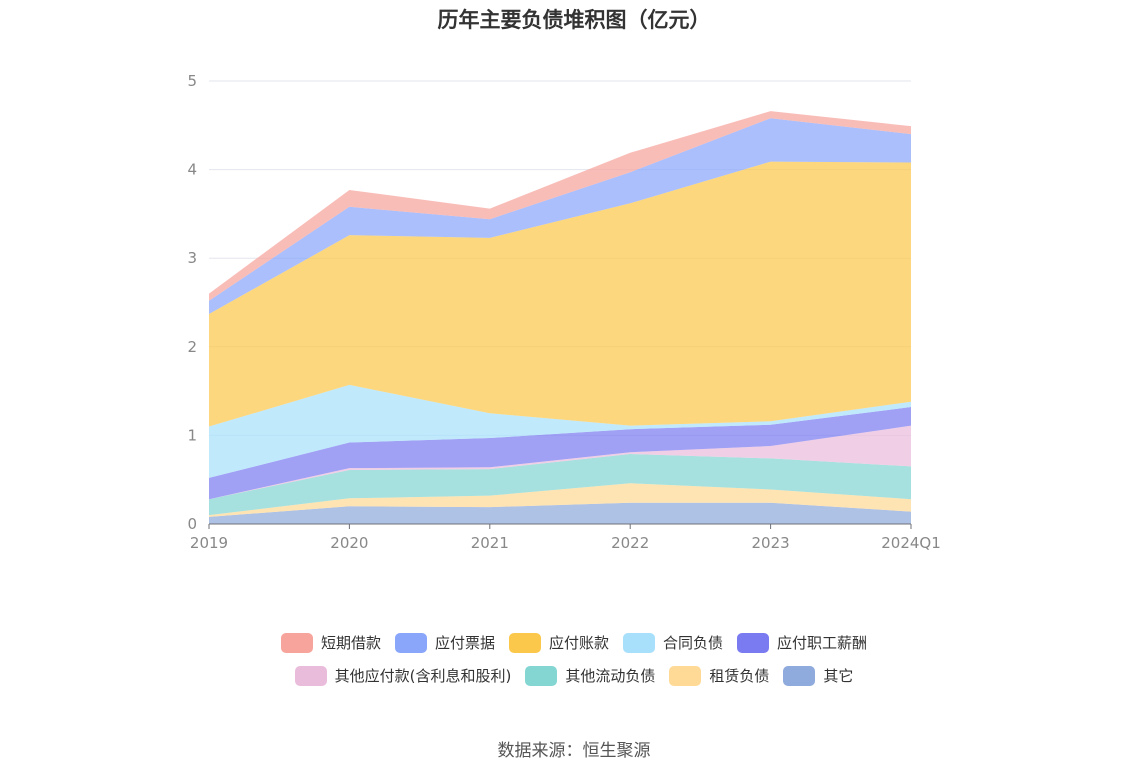 The image size is (1148, 776). I want to click on x-tick-label: 2023, so click(771, 543).